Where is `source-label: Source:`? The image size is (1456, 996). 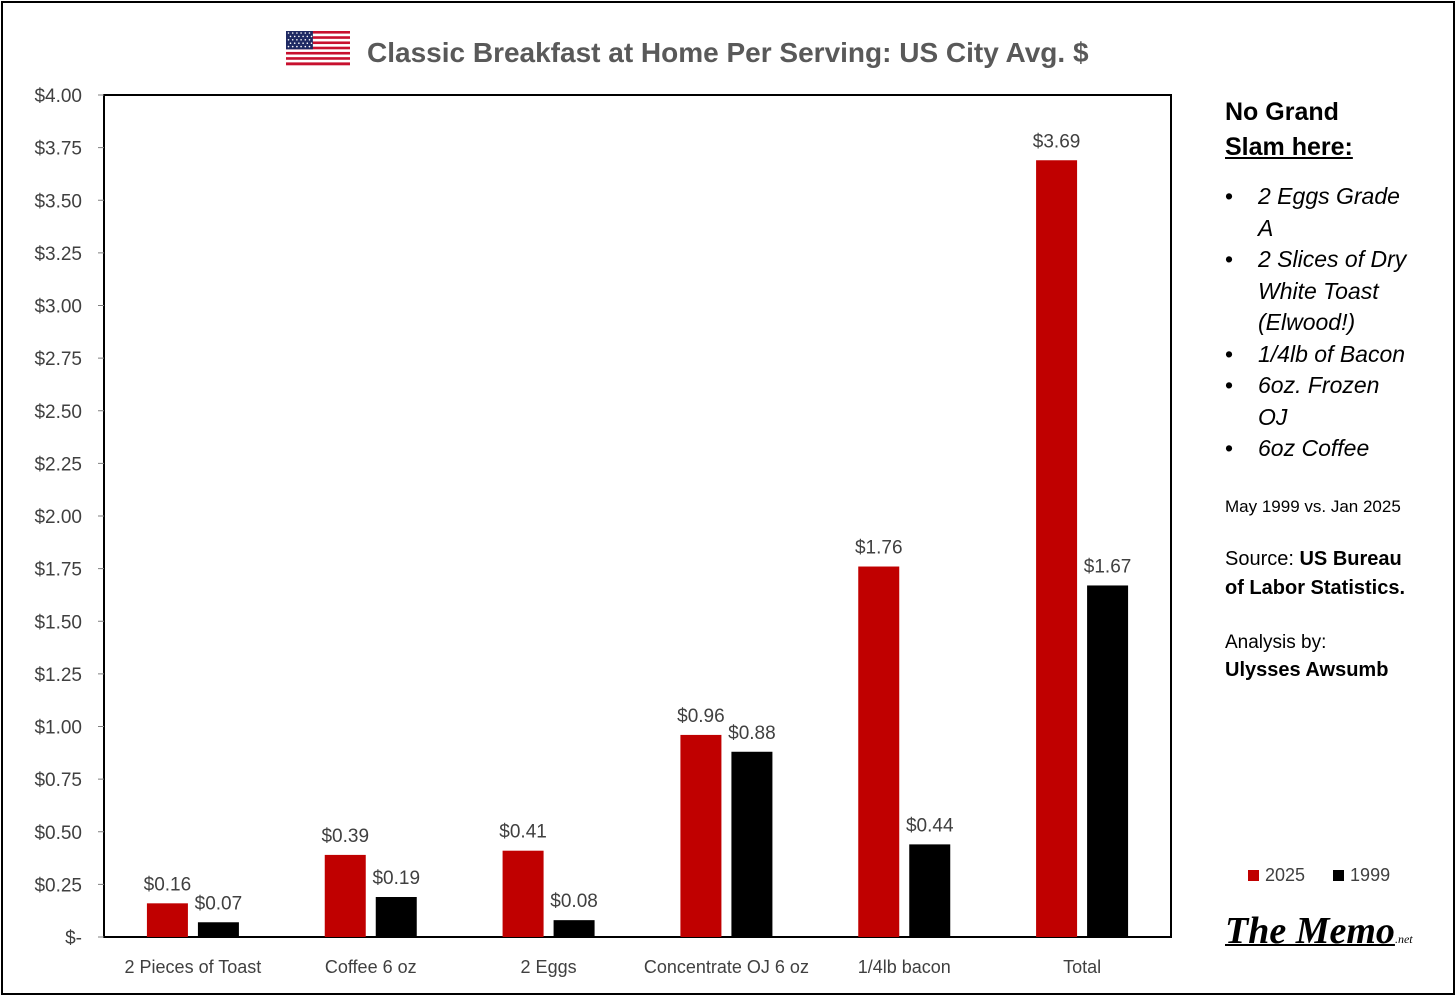
source-label: Source: is located at coordinates (1262, 558).